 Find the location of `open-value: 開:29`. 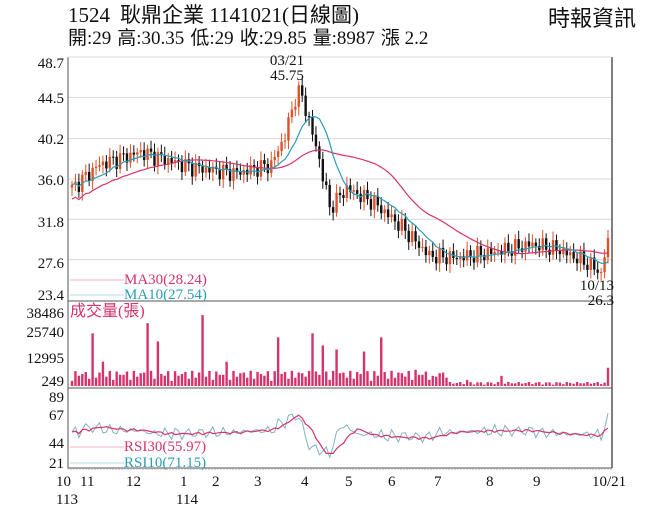

open-value: 開:29 is located at coordinates (90, 38).